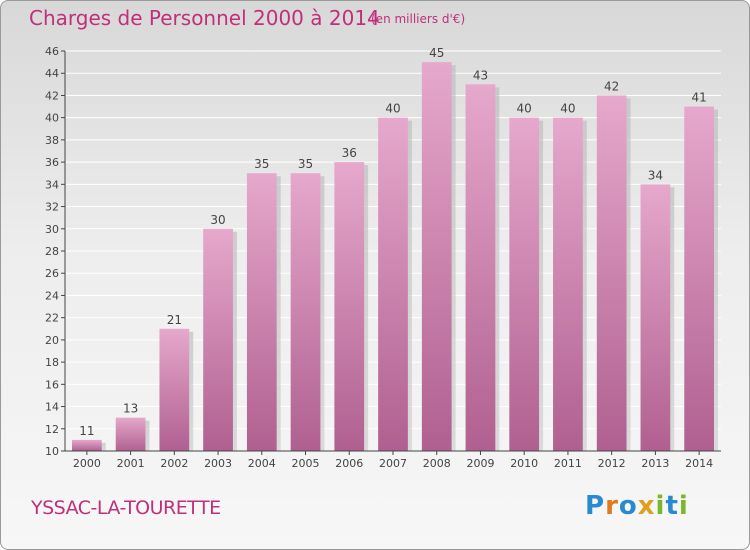 Image resolution: width=750 pixels, height=550 pixels. What do you see at coordinates (52, 51) in the screenshot?
I see `y-tick-label: 46` at bounding box center [52, 51].